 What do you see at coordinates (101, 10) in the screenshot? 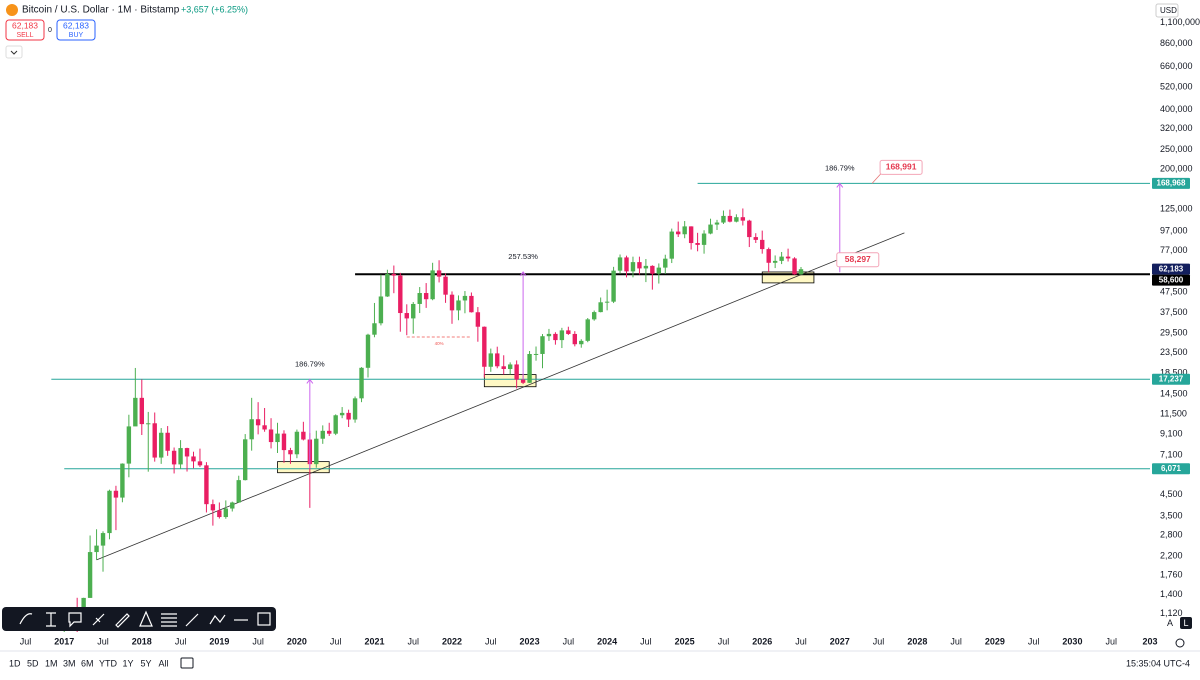
I see `symbol-title: Bitcoin / U.S. Dollar · 1M · Bitstamp` at bounding box center [101, 10].